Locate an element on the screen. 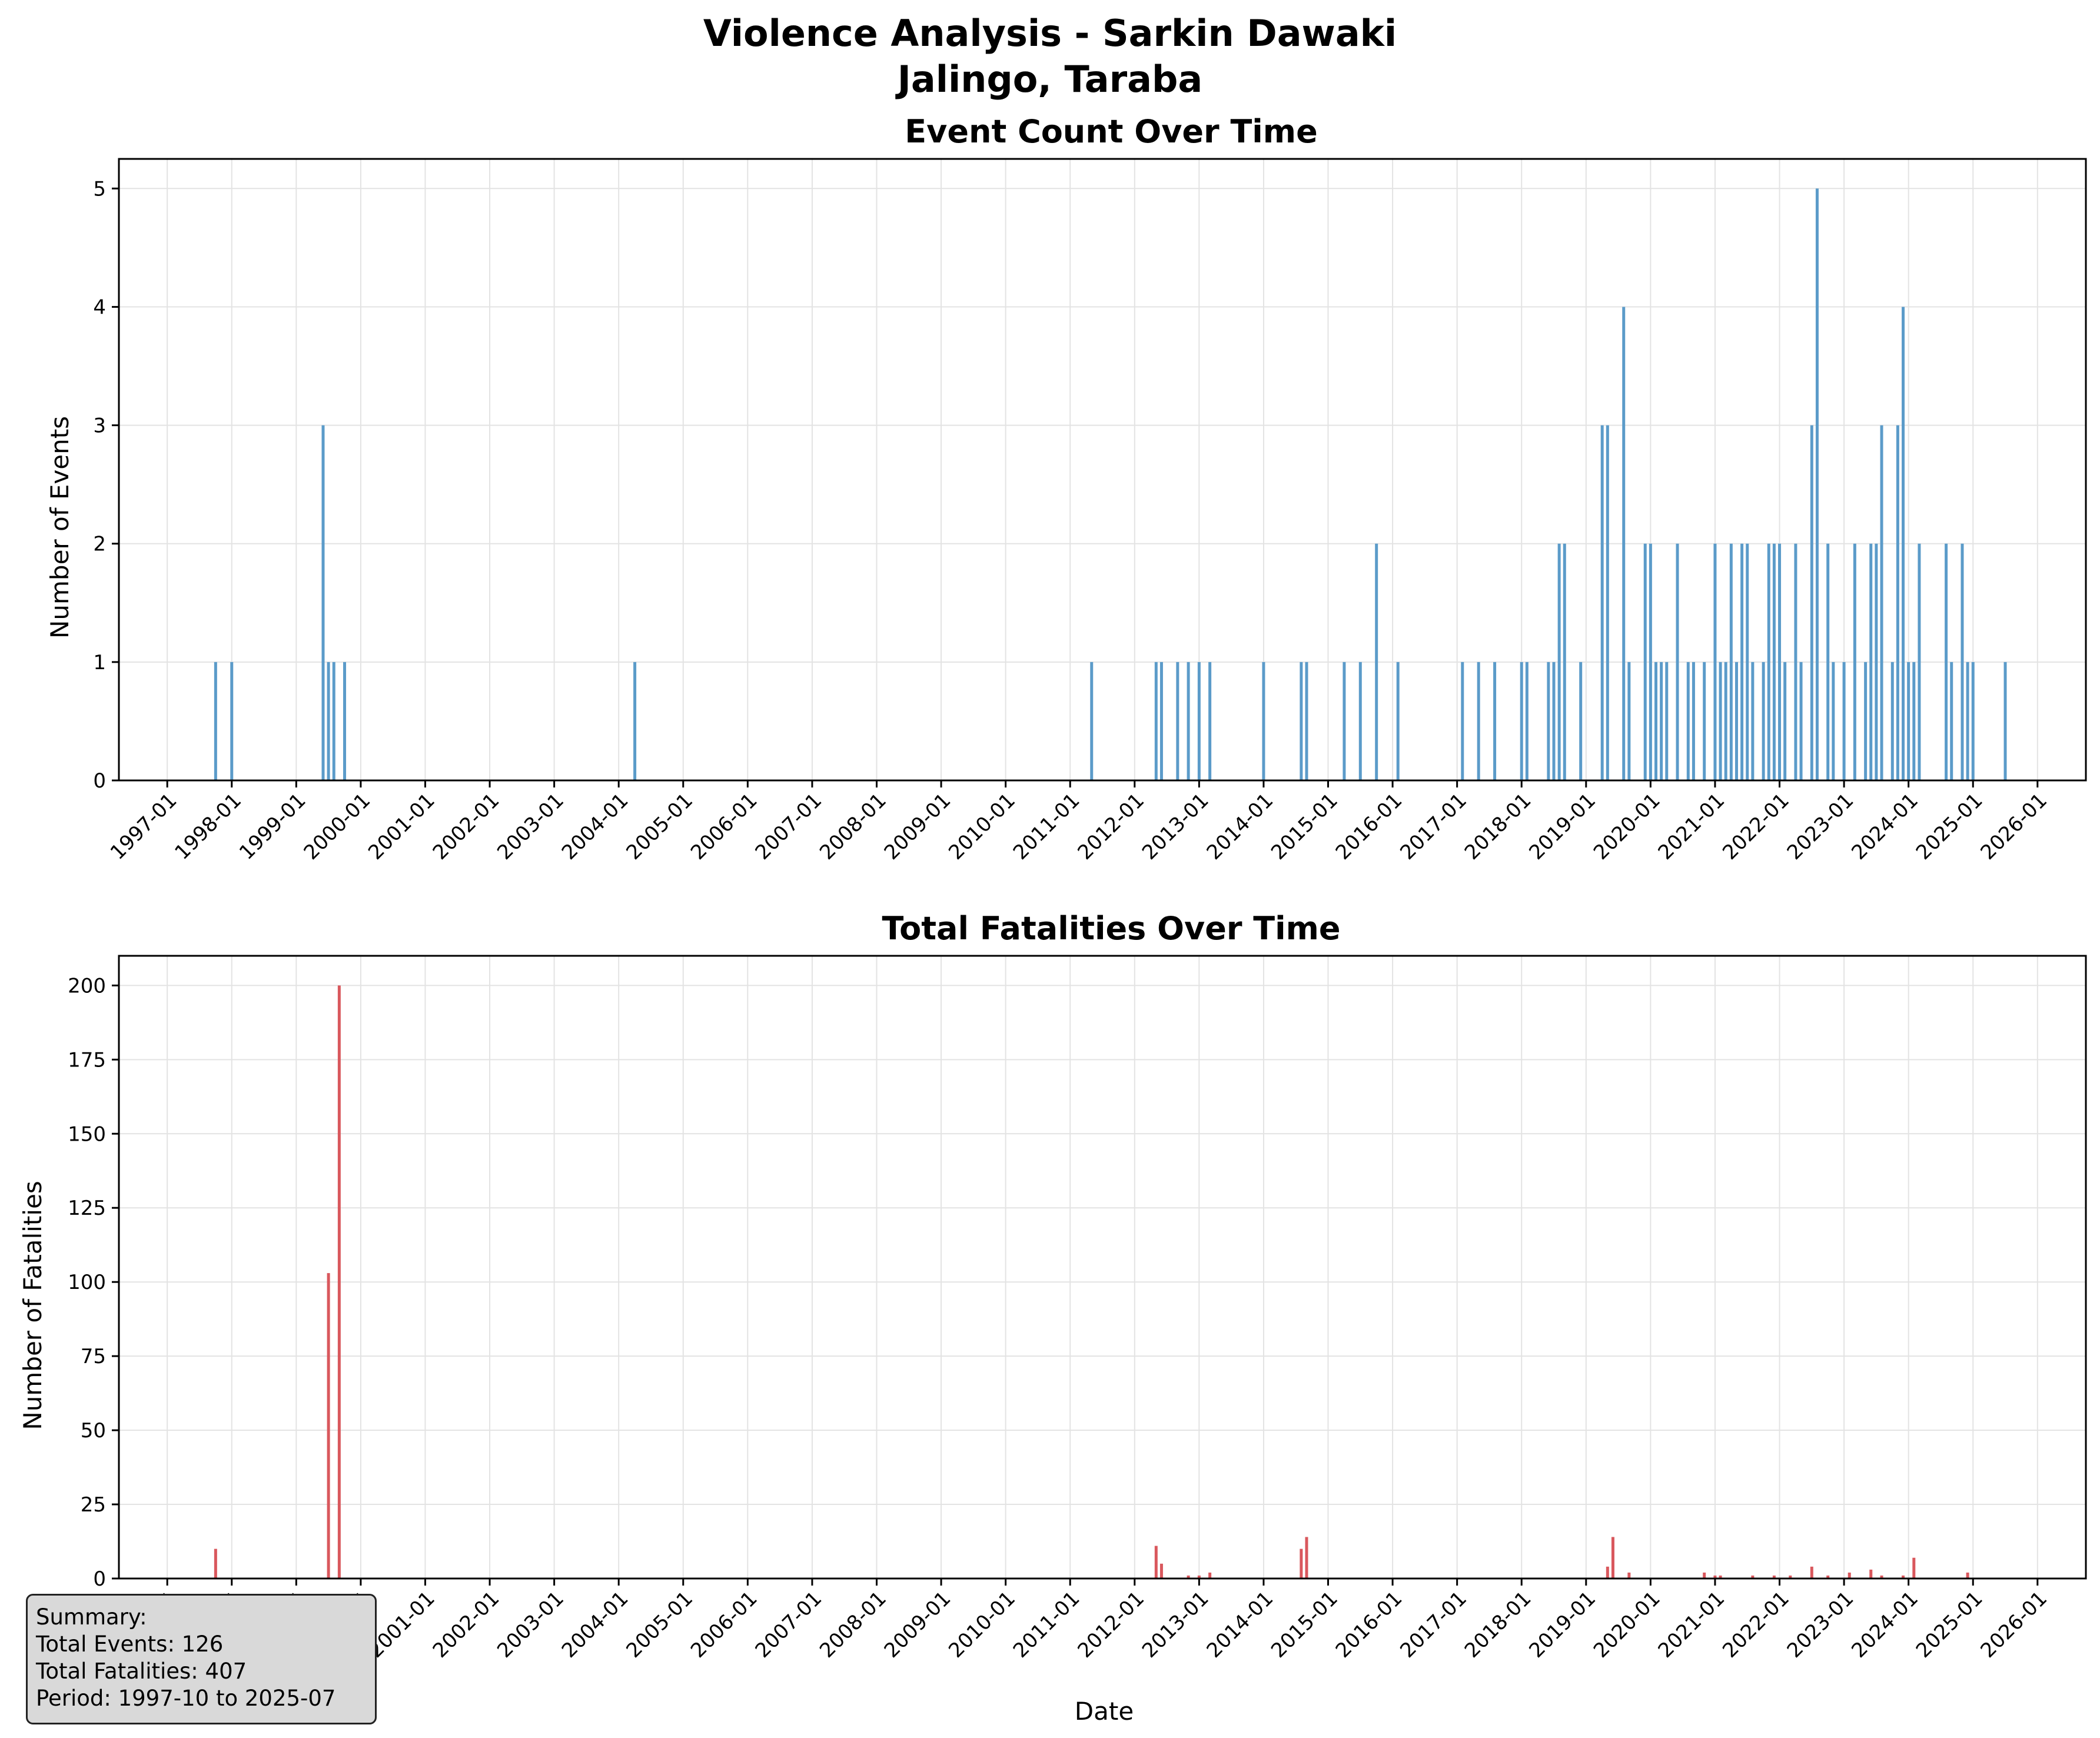 The height and width of the screenshot is (1738, 2100). fatalities-y-tick-label: 175 is located at coordinates (87, 1060).